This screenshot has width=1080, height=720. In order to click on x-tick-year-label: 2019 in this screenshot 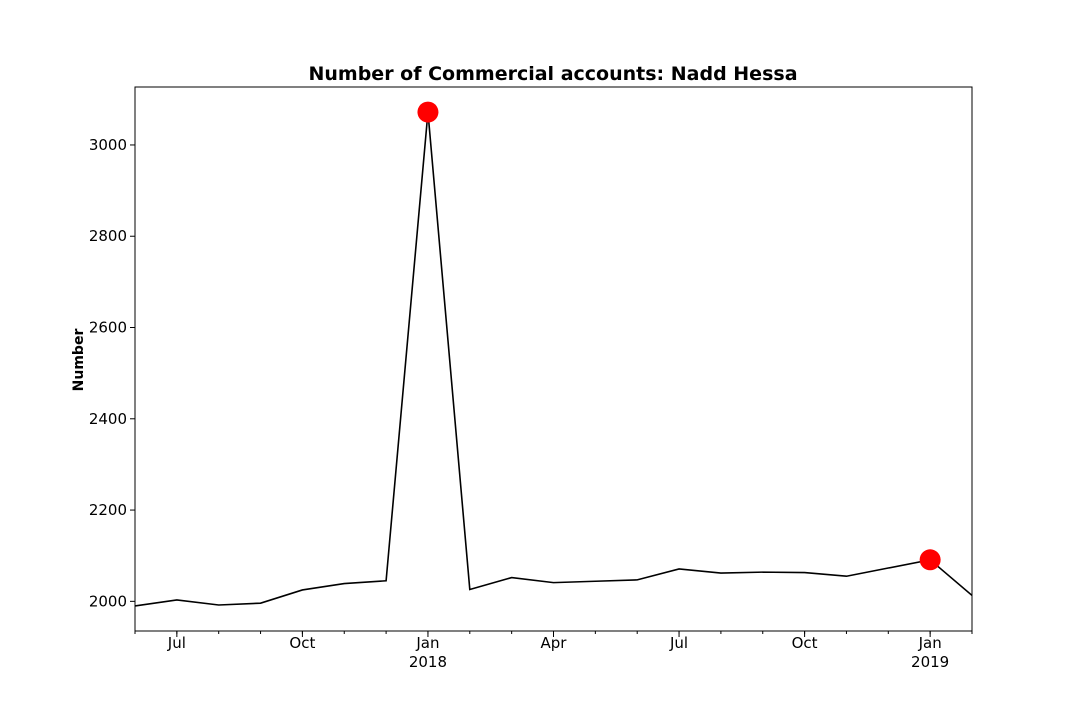, I will do `click(930, 662)`.